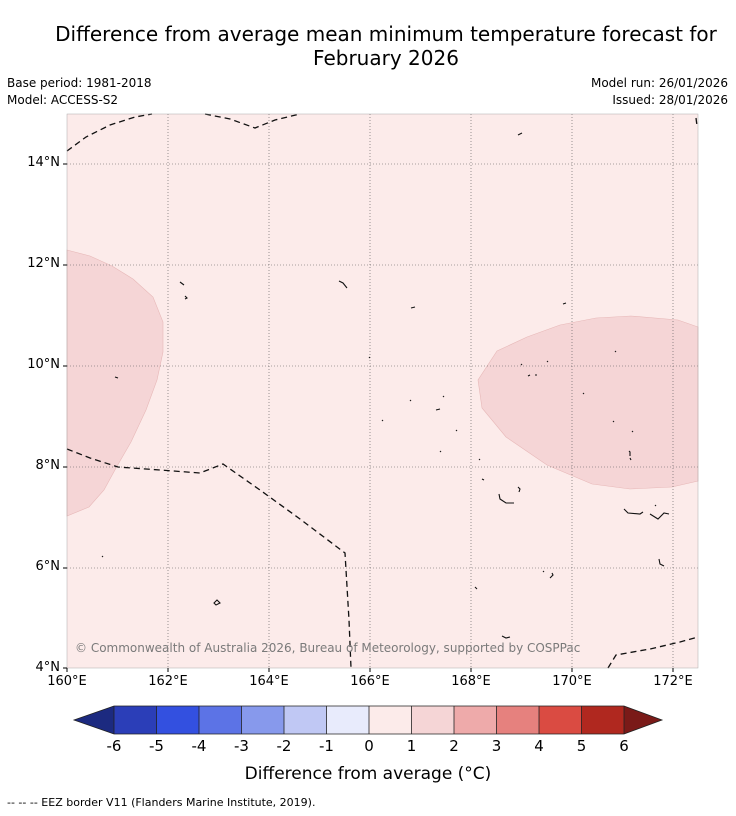 This screenshot has width=736, height=816. What do you see at coordinates (43, 263) in the screenshot?
I see `lat-label-12n: 12°N` at bounding box center [43, 263].